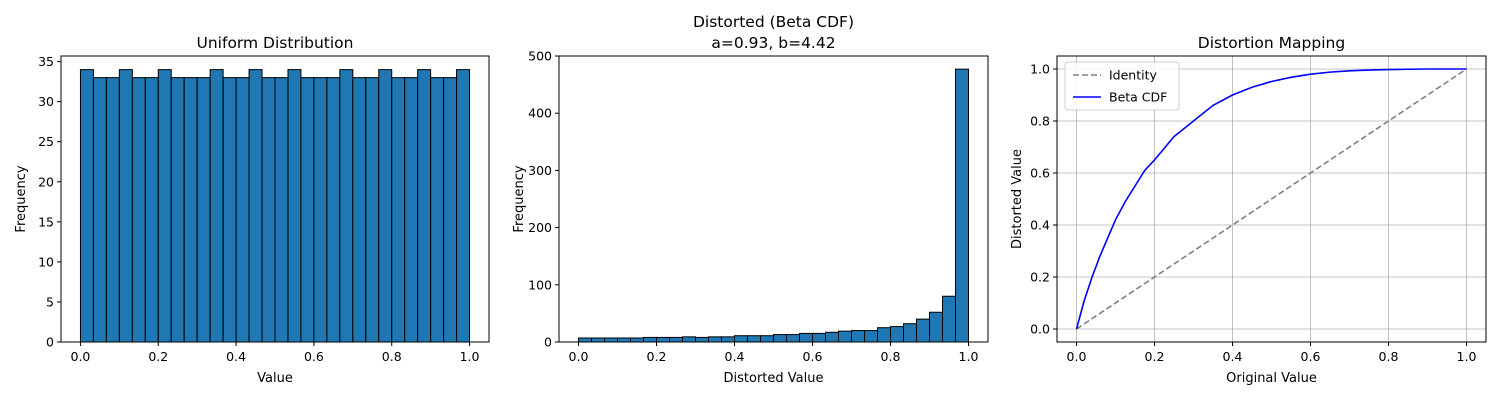 This screenshot has width=1500, height=400. I want to click on legend: Identity Beta CDF, so click(1122, 86).